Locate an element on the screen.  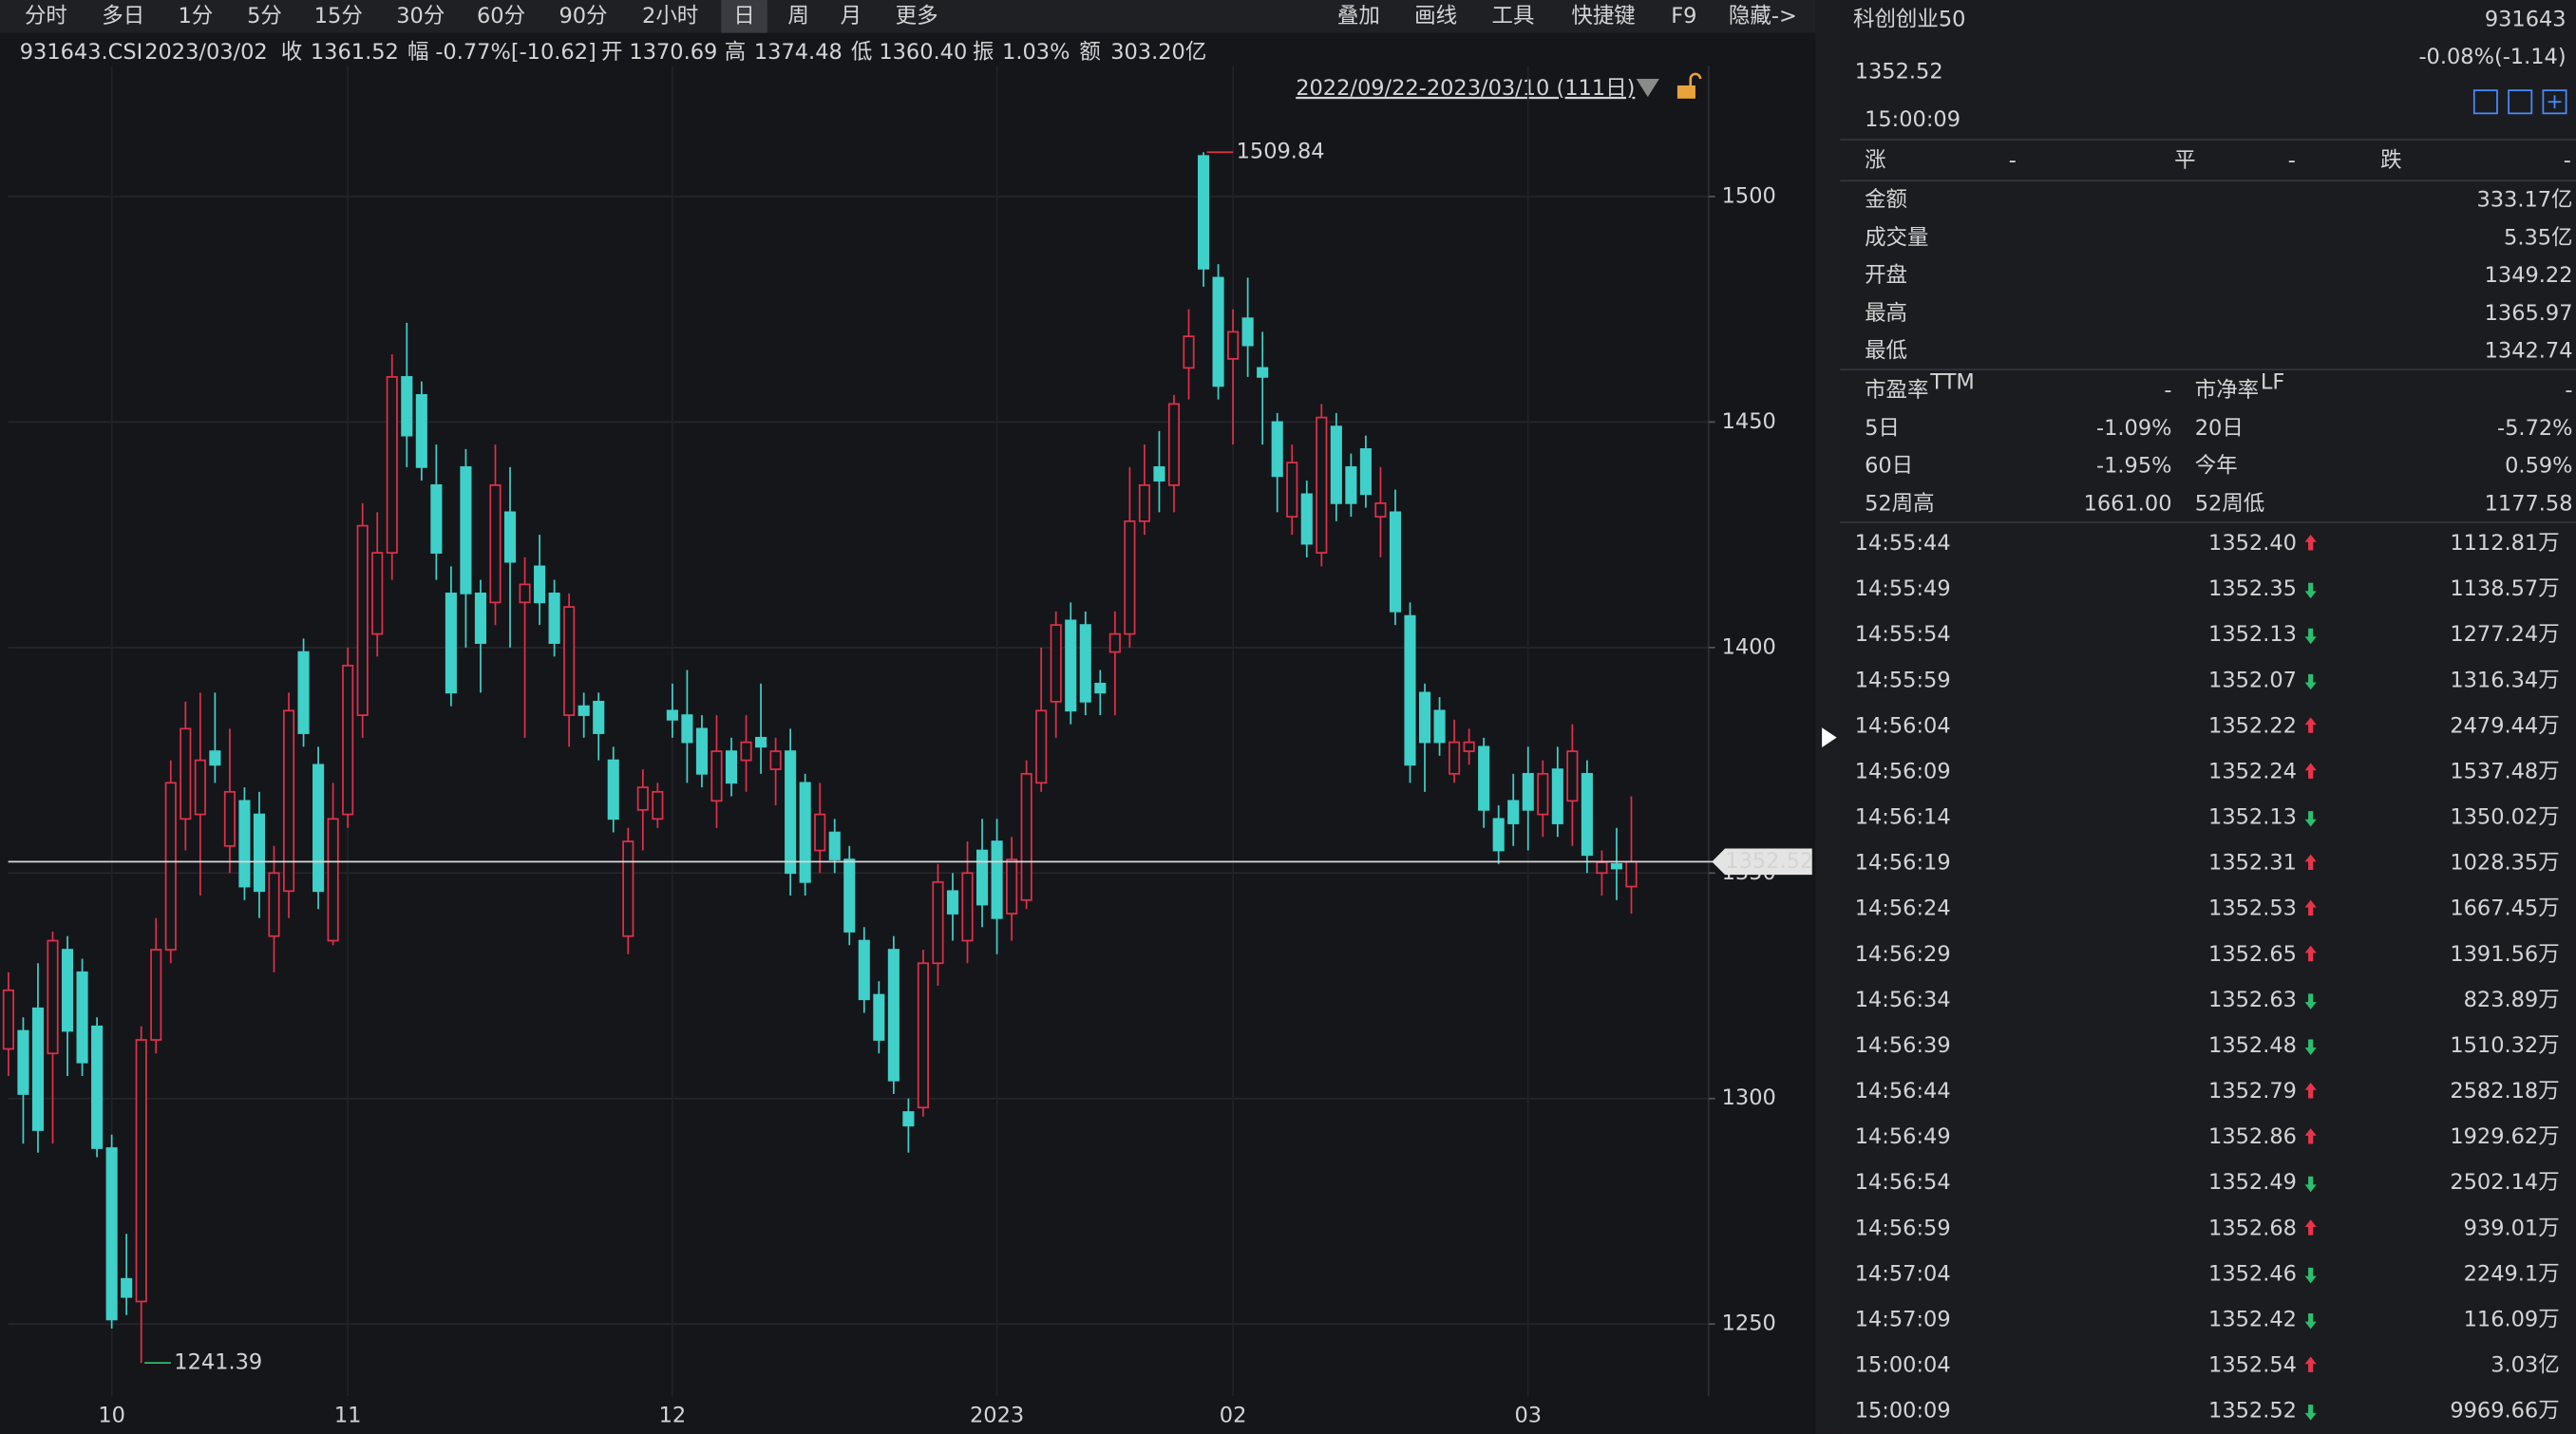
x-tick-label: 2023 is located at coordinates (997, 1415).